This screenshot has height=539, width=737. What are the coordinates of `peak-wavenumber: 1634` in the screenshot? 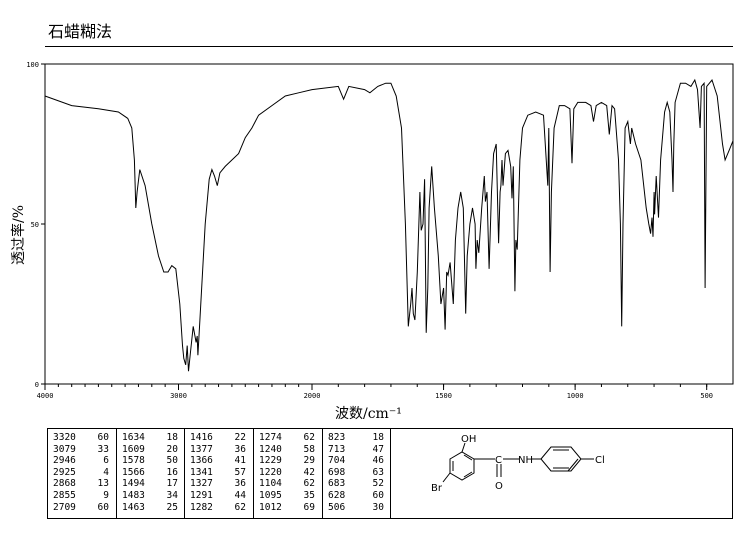 It's located at (133, 437).